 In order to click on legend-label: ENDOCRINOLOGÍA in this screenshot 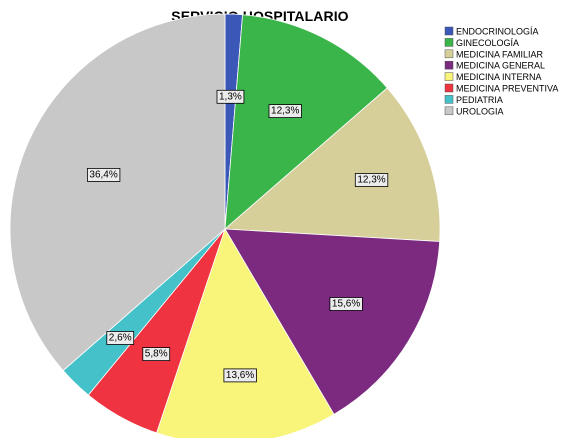, I will do `click(497, 32)`.